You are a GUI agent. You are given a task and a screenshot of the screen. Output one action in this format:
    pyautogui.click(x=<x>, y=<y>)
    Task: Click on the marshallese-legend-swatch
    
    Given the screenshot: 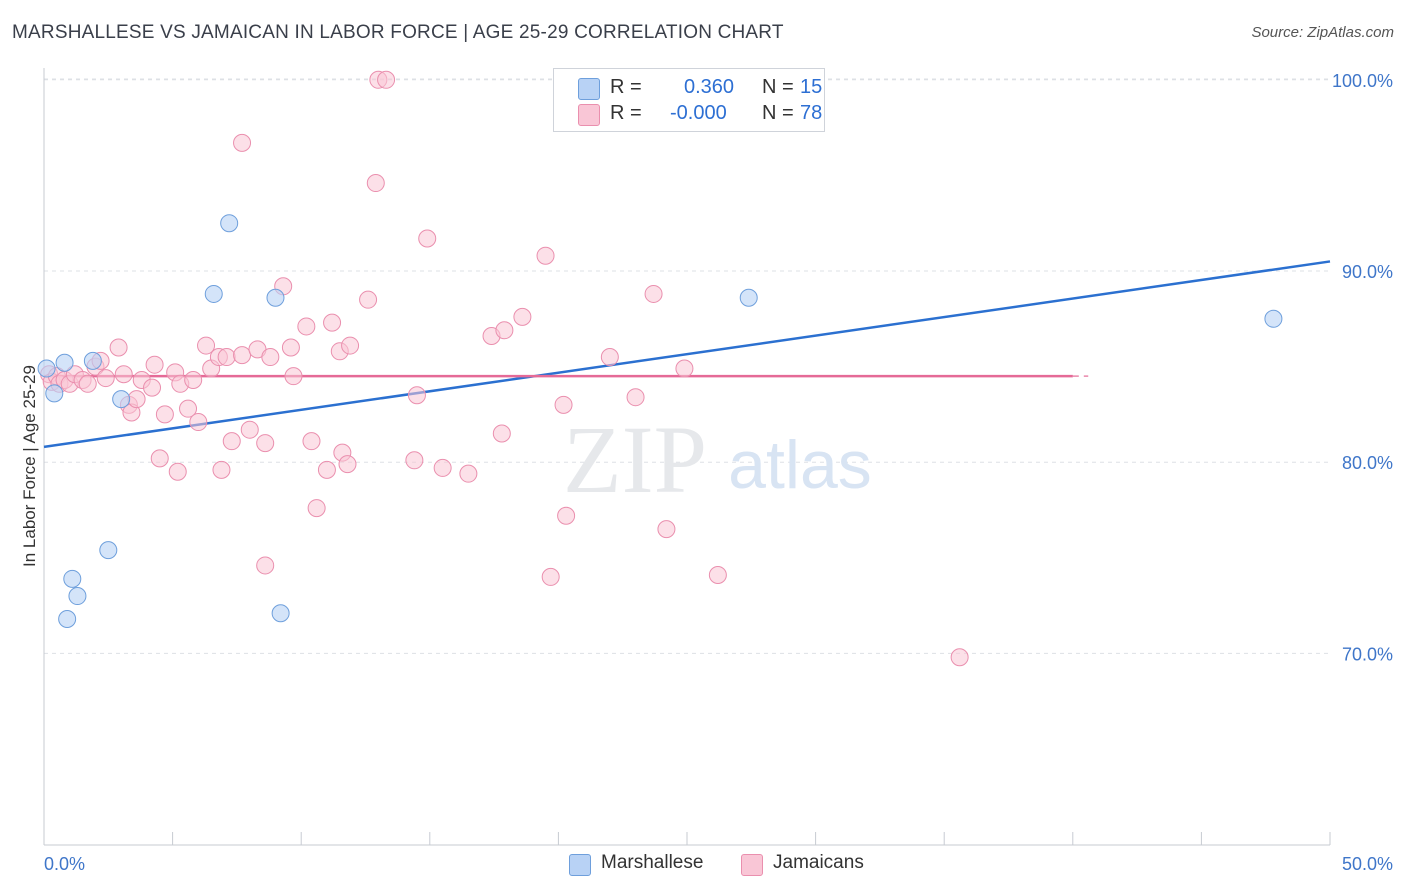 What is the action you would take?
    pyautogui.click(x=580, y=865)
    